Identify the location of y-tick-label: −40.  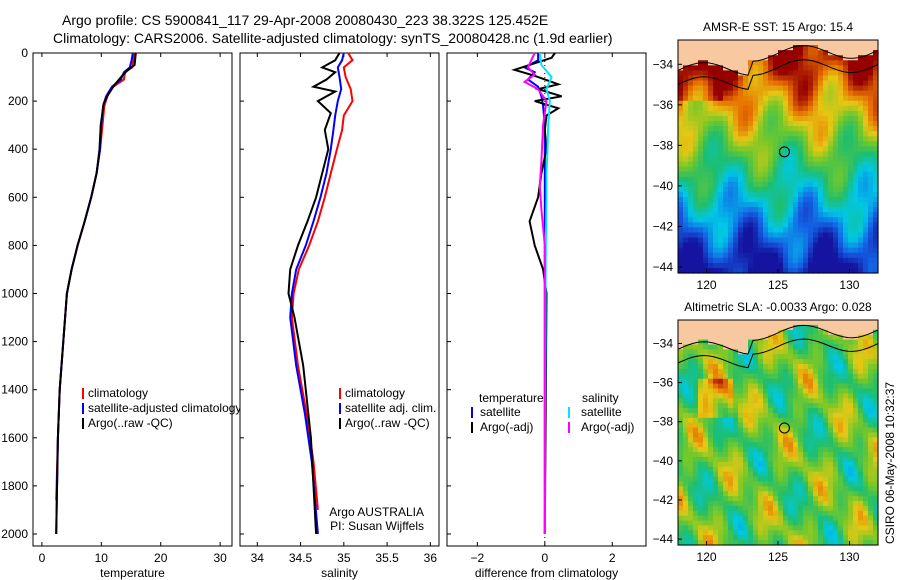
(663, 461).